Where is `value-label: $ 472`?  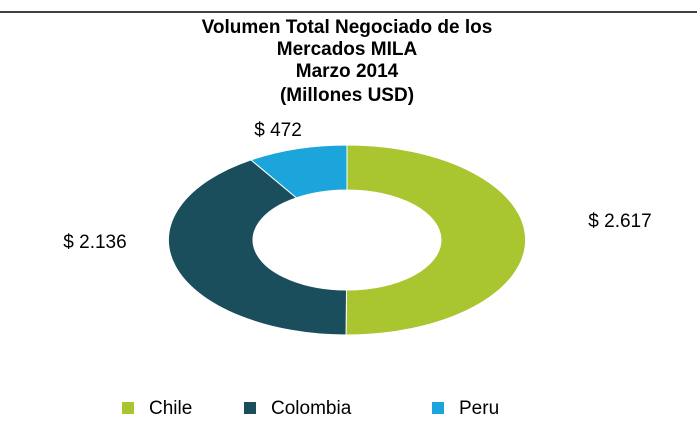
value-label: $ 472 is located at coordinates (278, 130).